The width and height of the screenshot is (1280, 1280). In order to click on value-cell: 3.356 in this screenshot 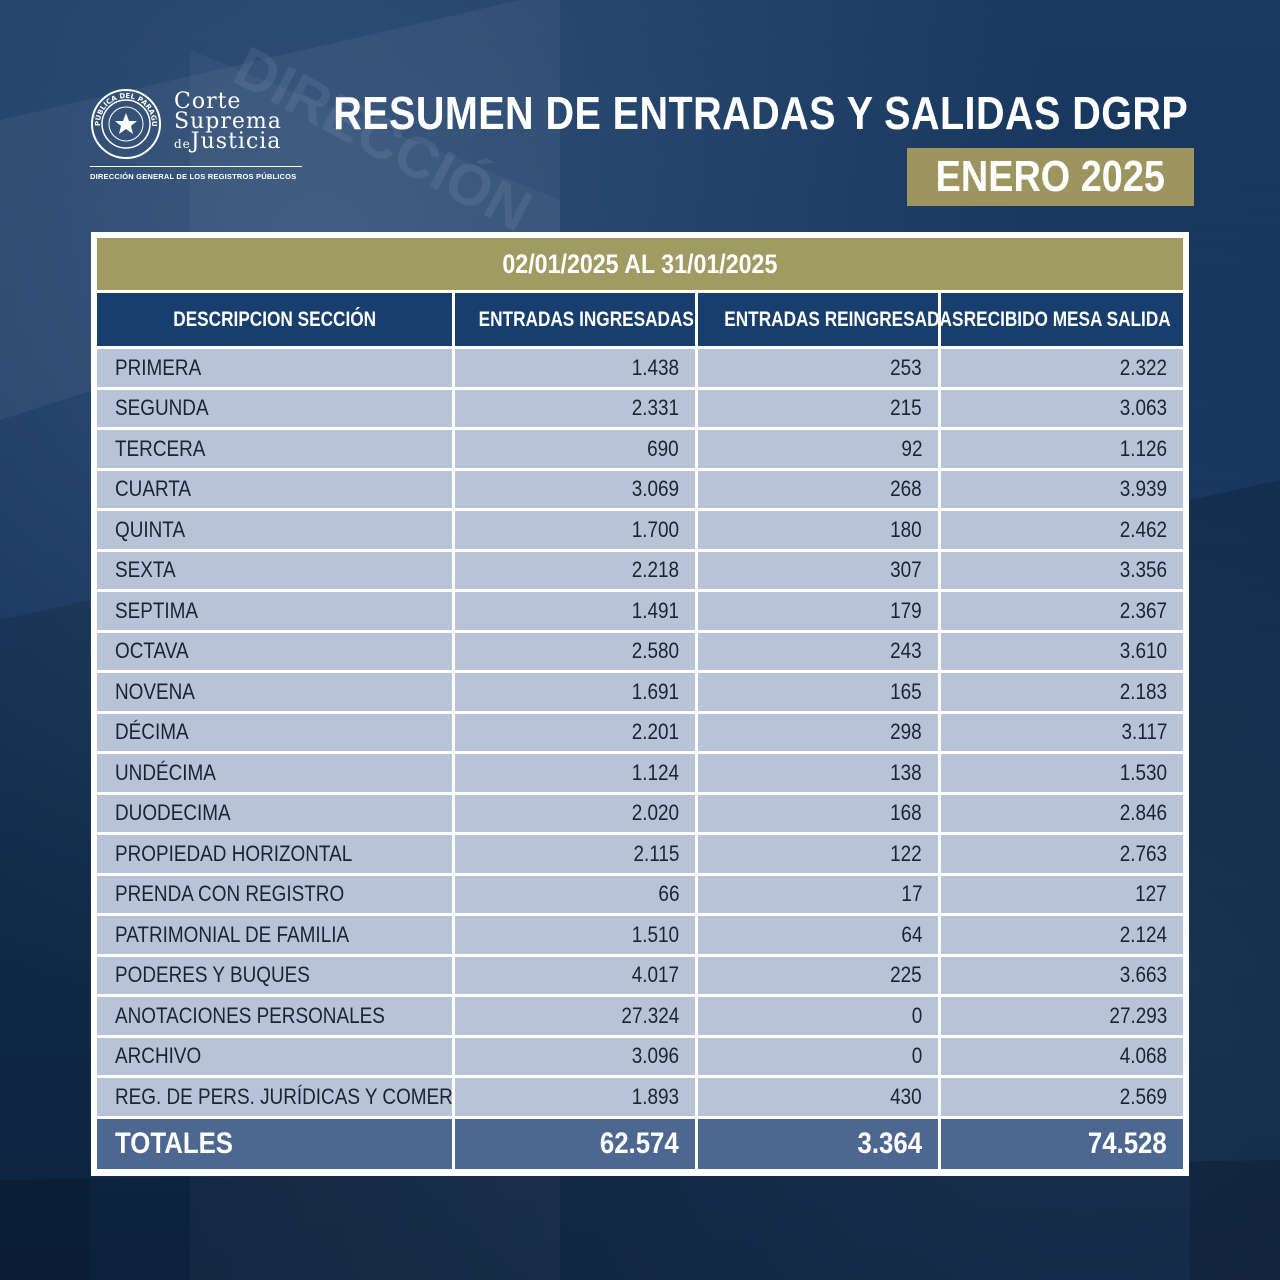, I will do `click(1062, 571)`.